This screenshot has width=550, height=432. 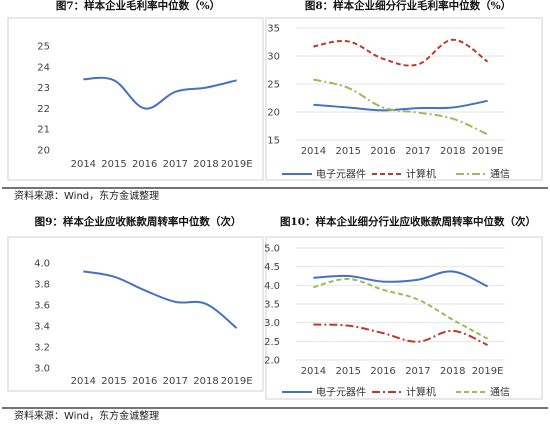 What do you see at coordinates (273, 141) in the screenshot?
I see `y-tick-label: 15` at bounding box center [273, 141].